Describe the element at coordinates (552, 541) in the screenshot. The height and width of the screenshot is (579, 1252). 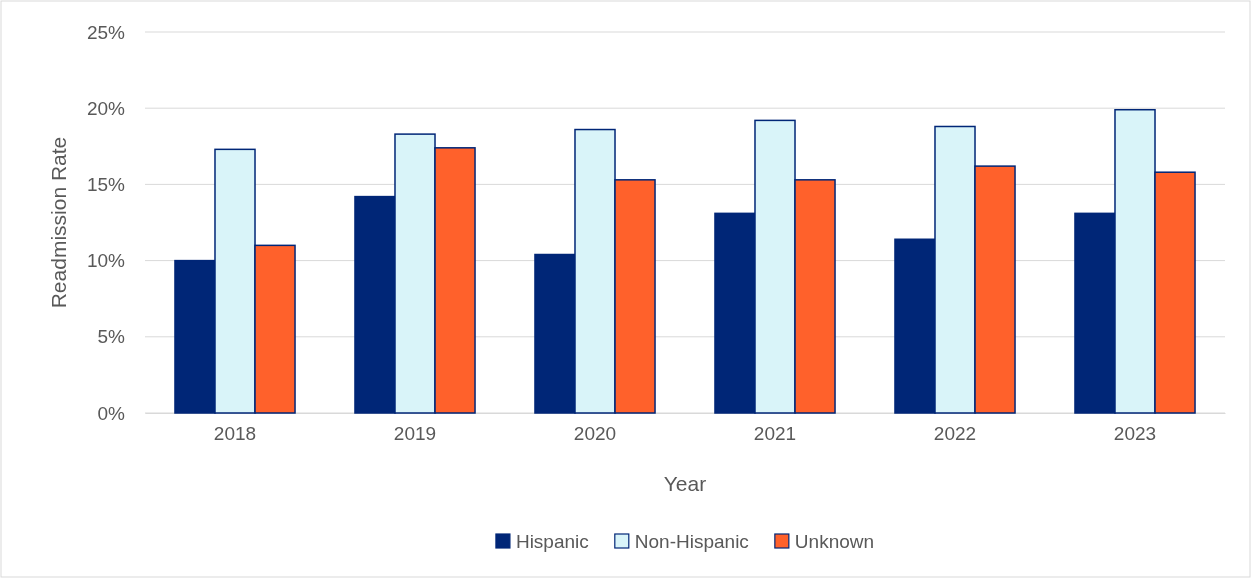
I see `legend-label: Hispanic` at that location.